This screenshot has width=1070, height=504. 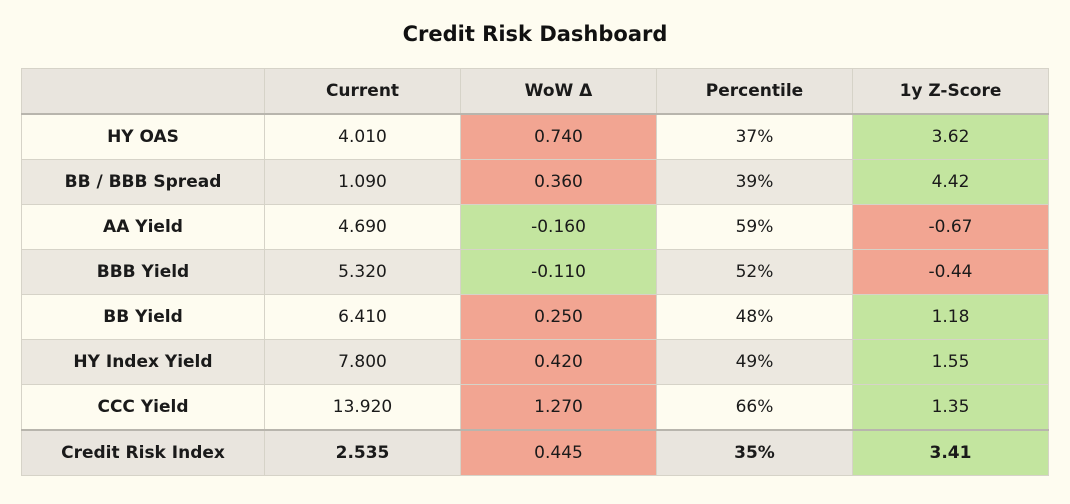 What do you see at coordinates (950, 227) in the screenshot?
I see `cell-zscore: -0.67` at bounding box center [950, 227].